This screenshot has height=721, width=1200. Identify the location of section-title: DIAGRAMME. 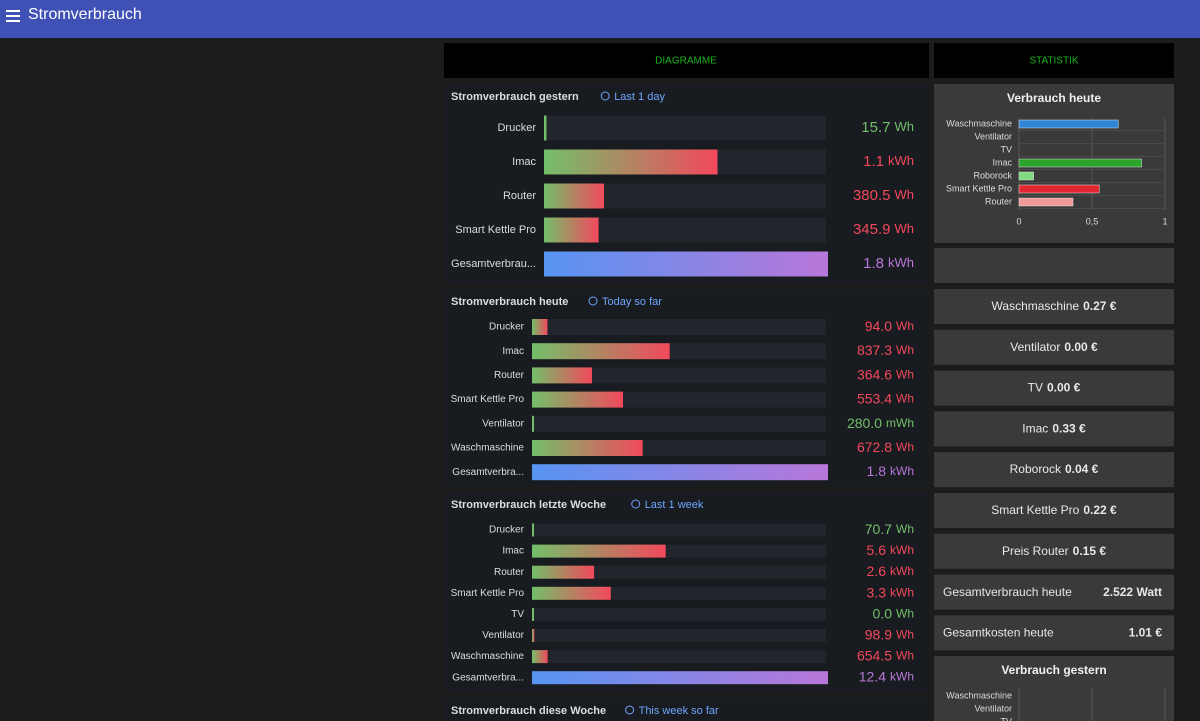
(686, 61).